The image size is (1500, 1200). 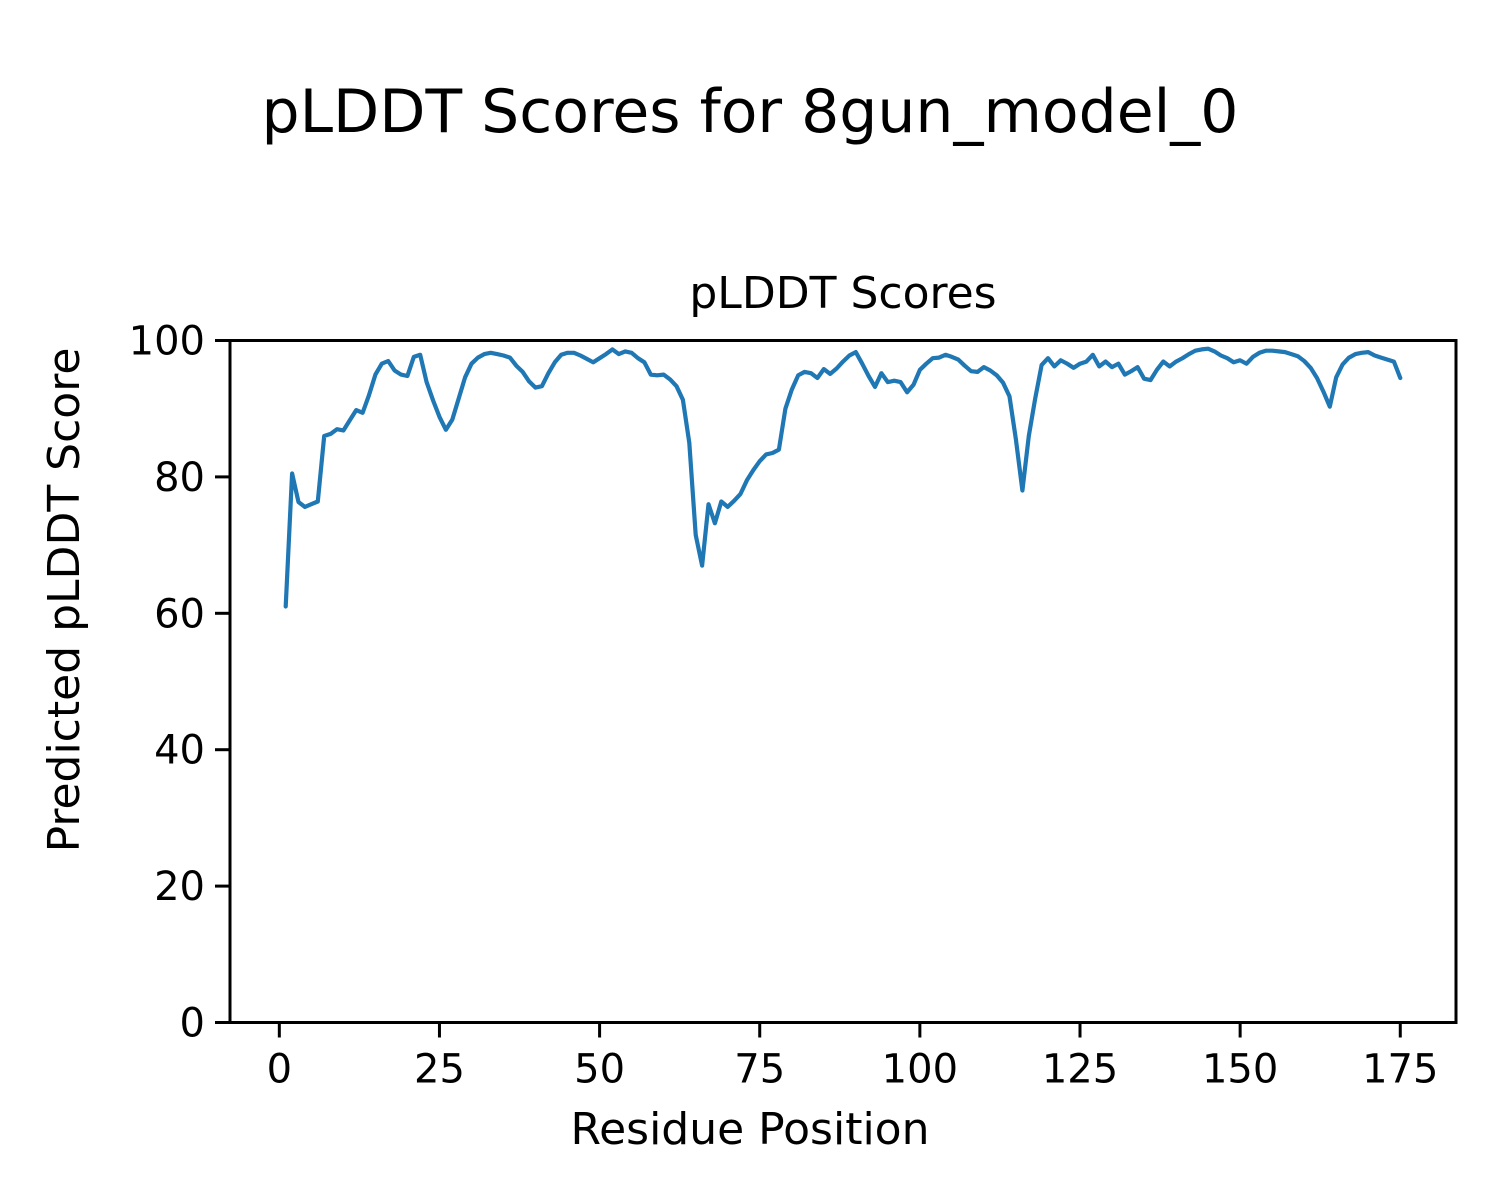 I want to click on y-tick-label: 80, so click(x=179, y=478).